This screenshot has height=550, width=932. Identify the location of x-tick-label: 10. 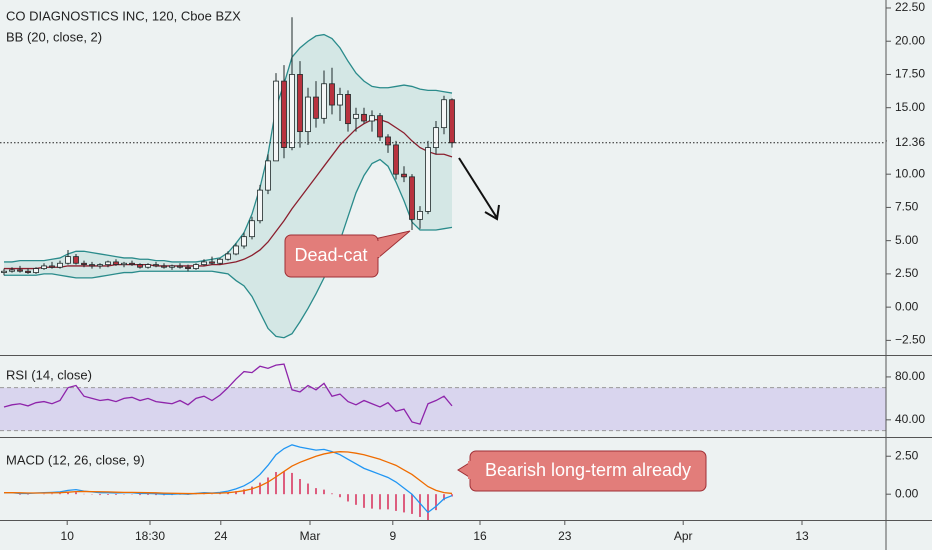
(68, 536).